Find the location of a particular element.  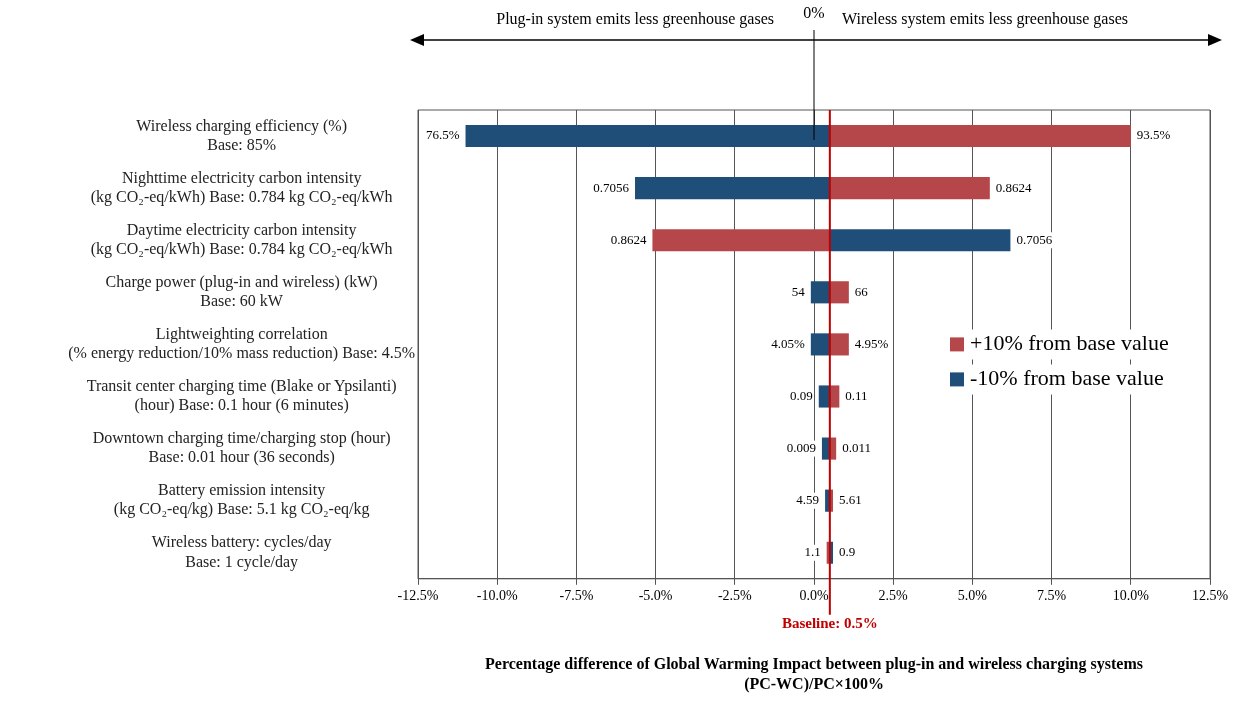

y-tick-label: Wireless charging efficiency (%) Base: 85% is located at coordinates (241, 134).